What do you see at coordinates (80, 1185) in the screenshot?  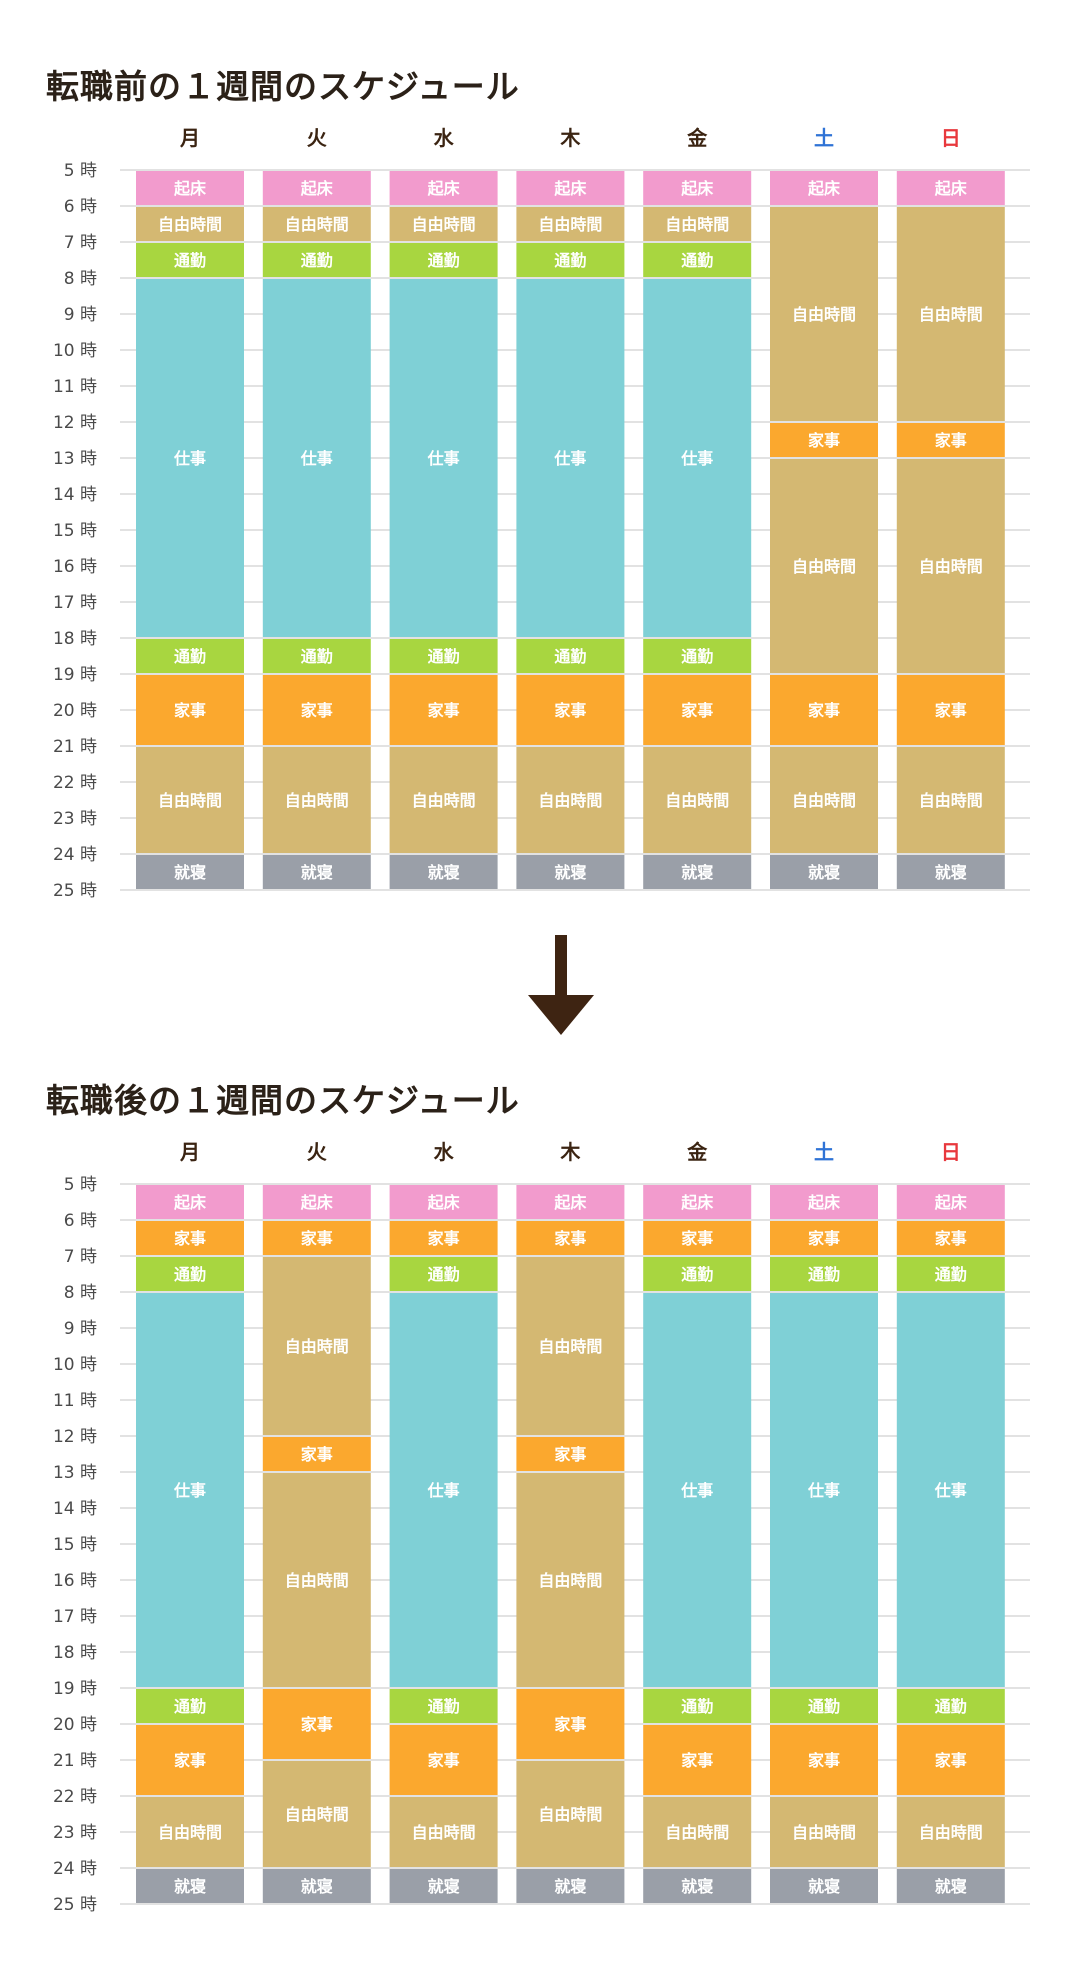 I see `y-tick-label: 5 時` at bounding box center [80, 1185].